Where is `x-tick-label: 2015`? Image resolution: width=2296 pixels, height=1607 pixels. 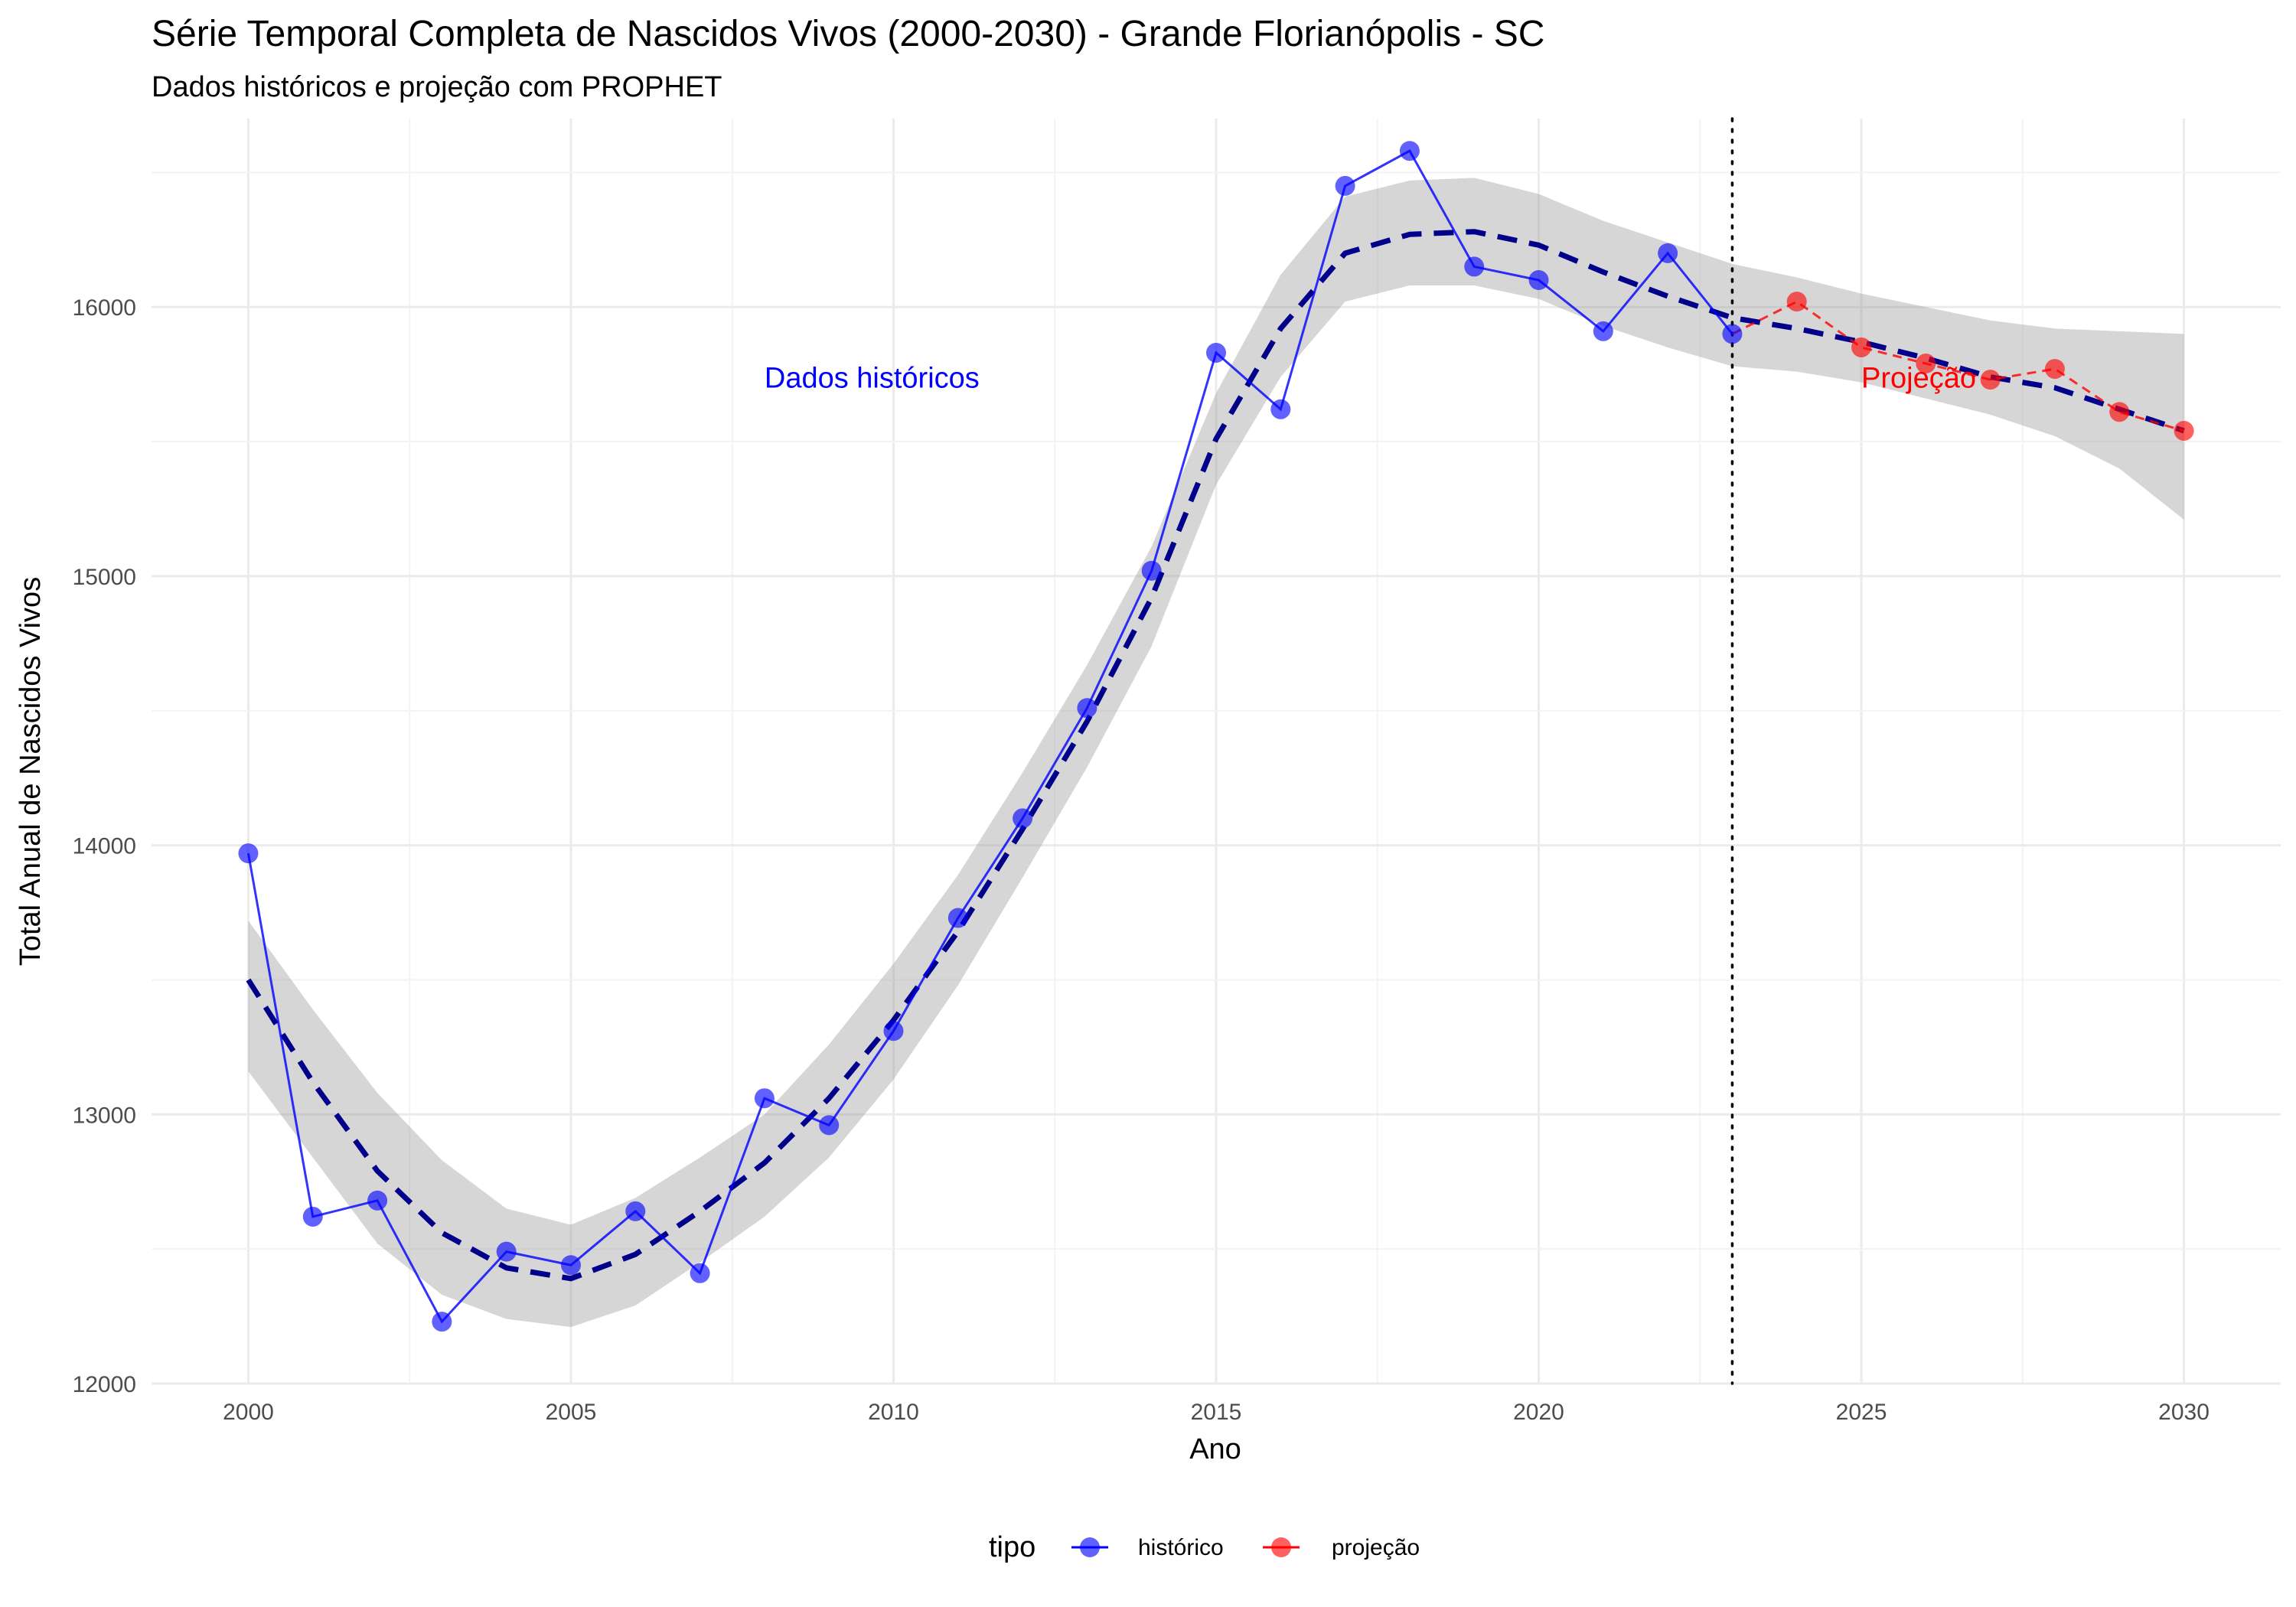 x-tick-label: 2015 is located at coordinates (1216, 1412).